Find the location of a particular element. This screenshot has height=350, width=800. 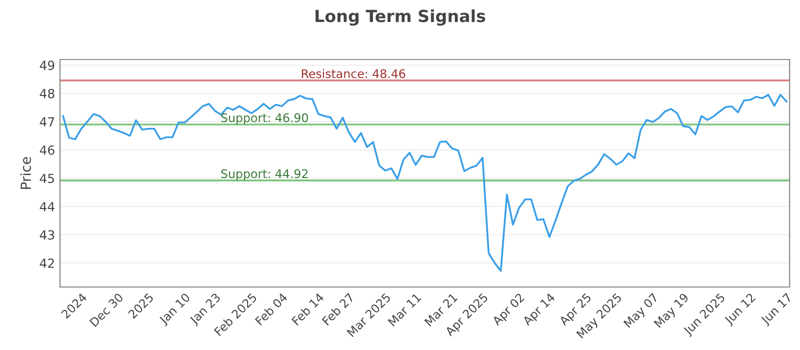

x-tick-label: Dec 30 is located at coordinates (106, 309).